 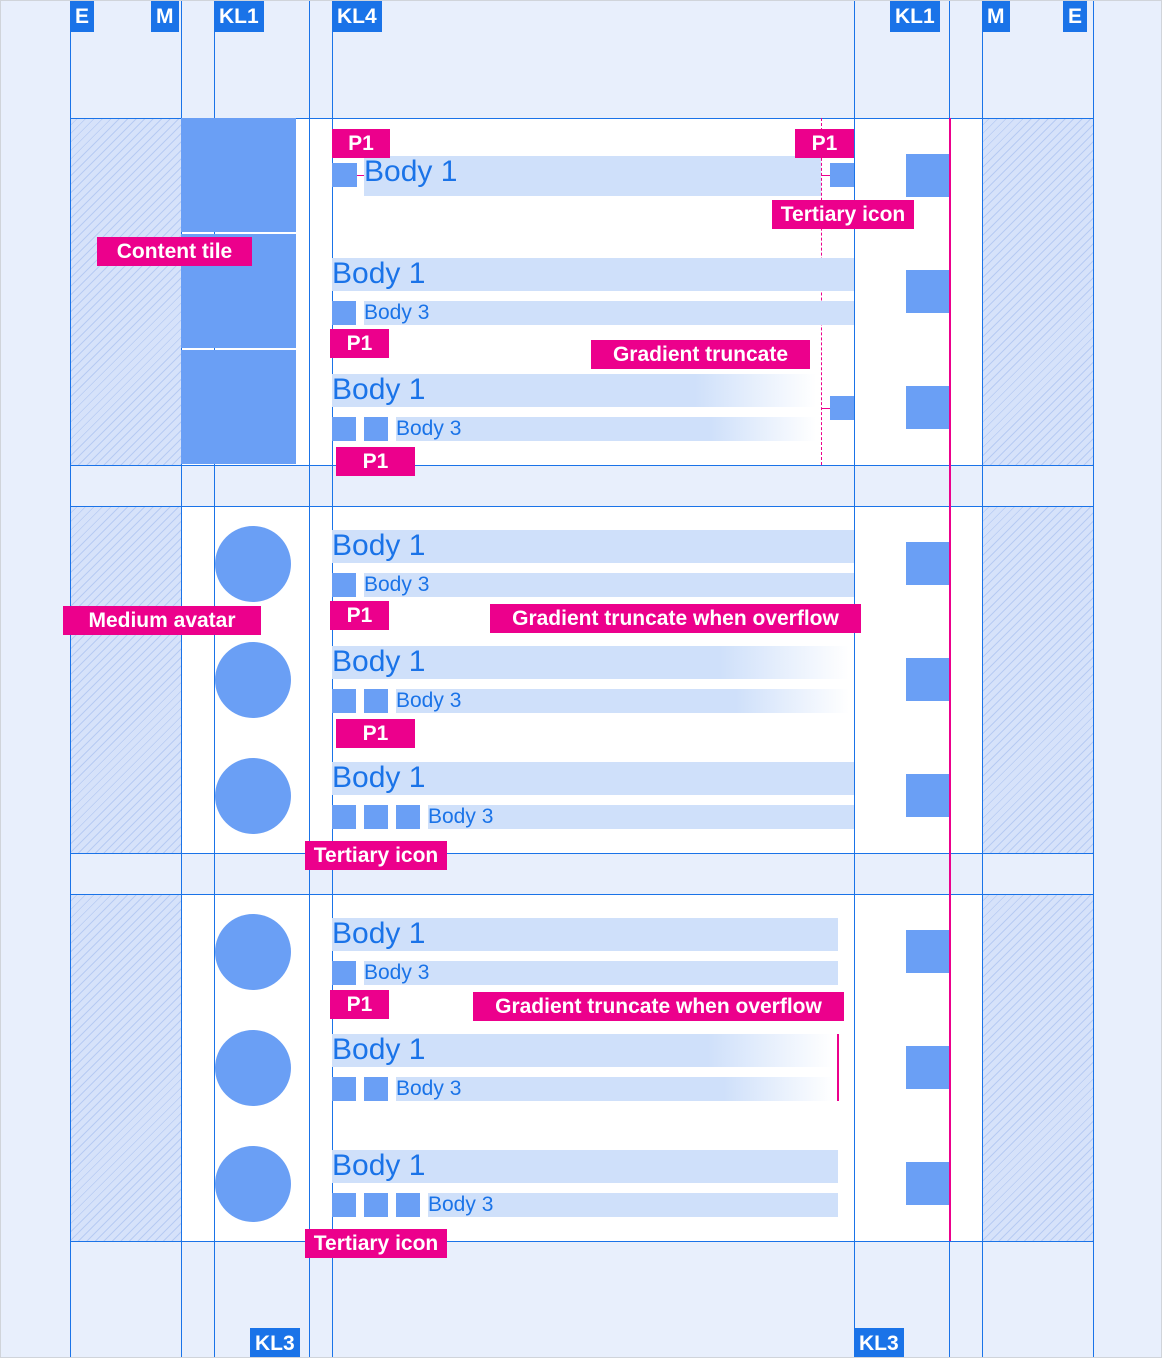 I want to click on truncate-edge, so click(x=838, y=1067).